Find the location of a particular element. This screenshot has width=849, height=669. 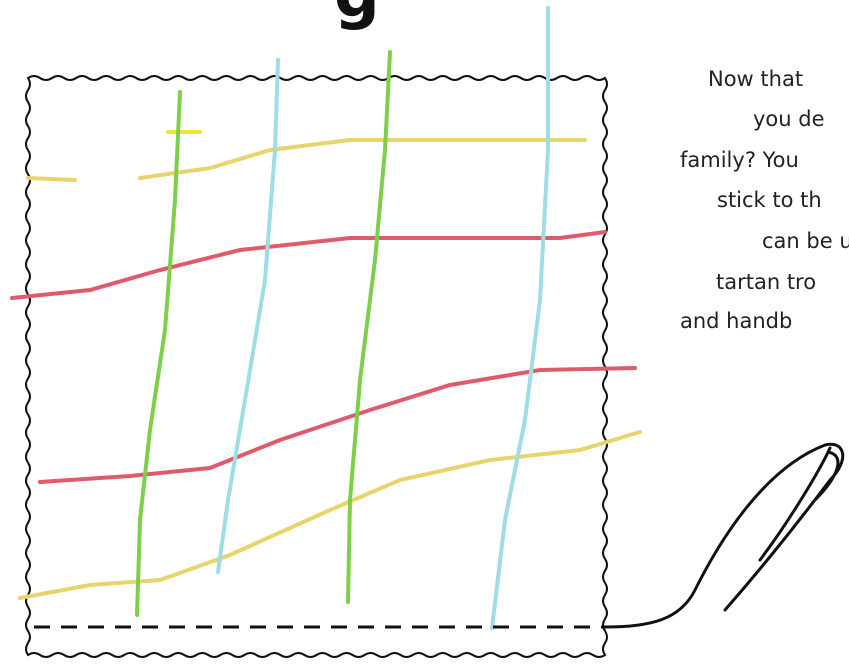

text-line: stick to th is located at coordinates (769, 200).